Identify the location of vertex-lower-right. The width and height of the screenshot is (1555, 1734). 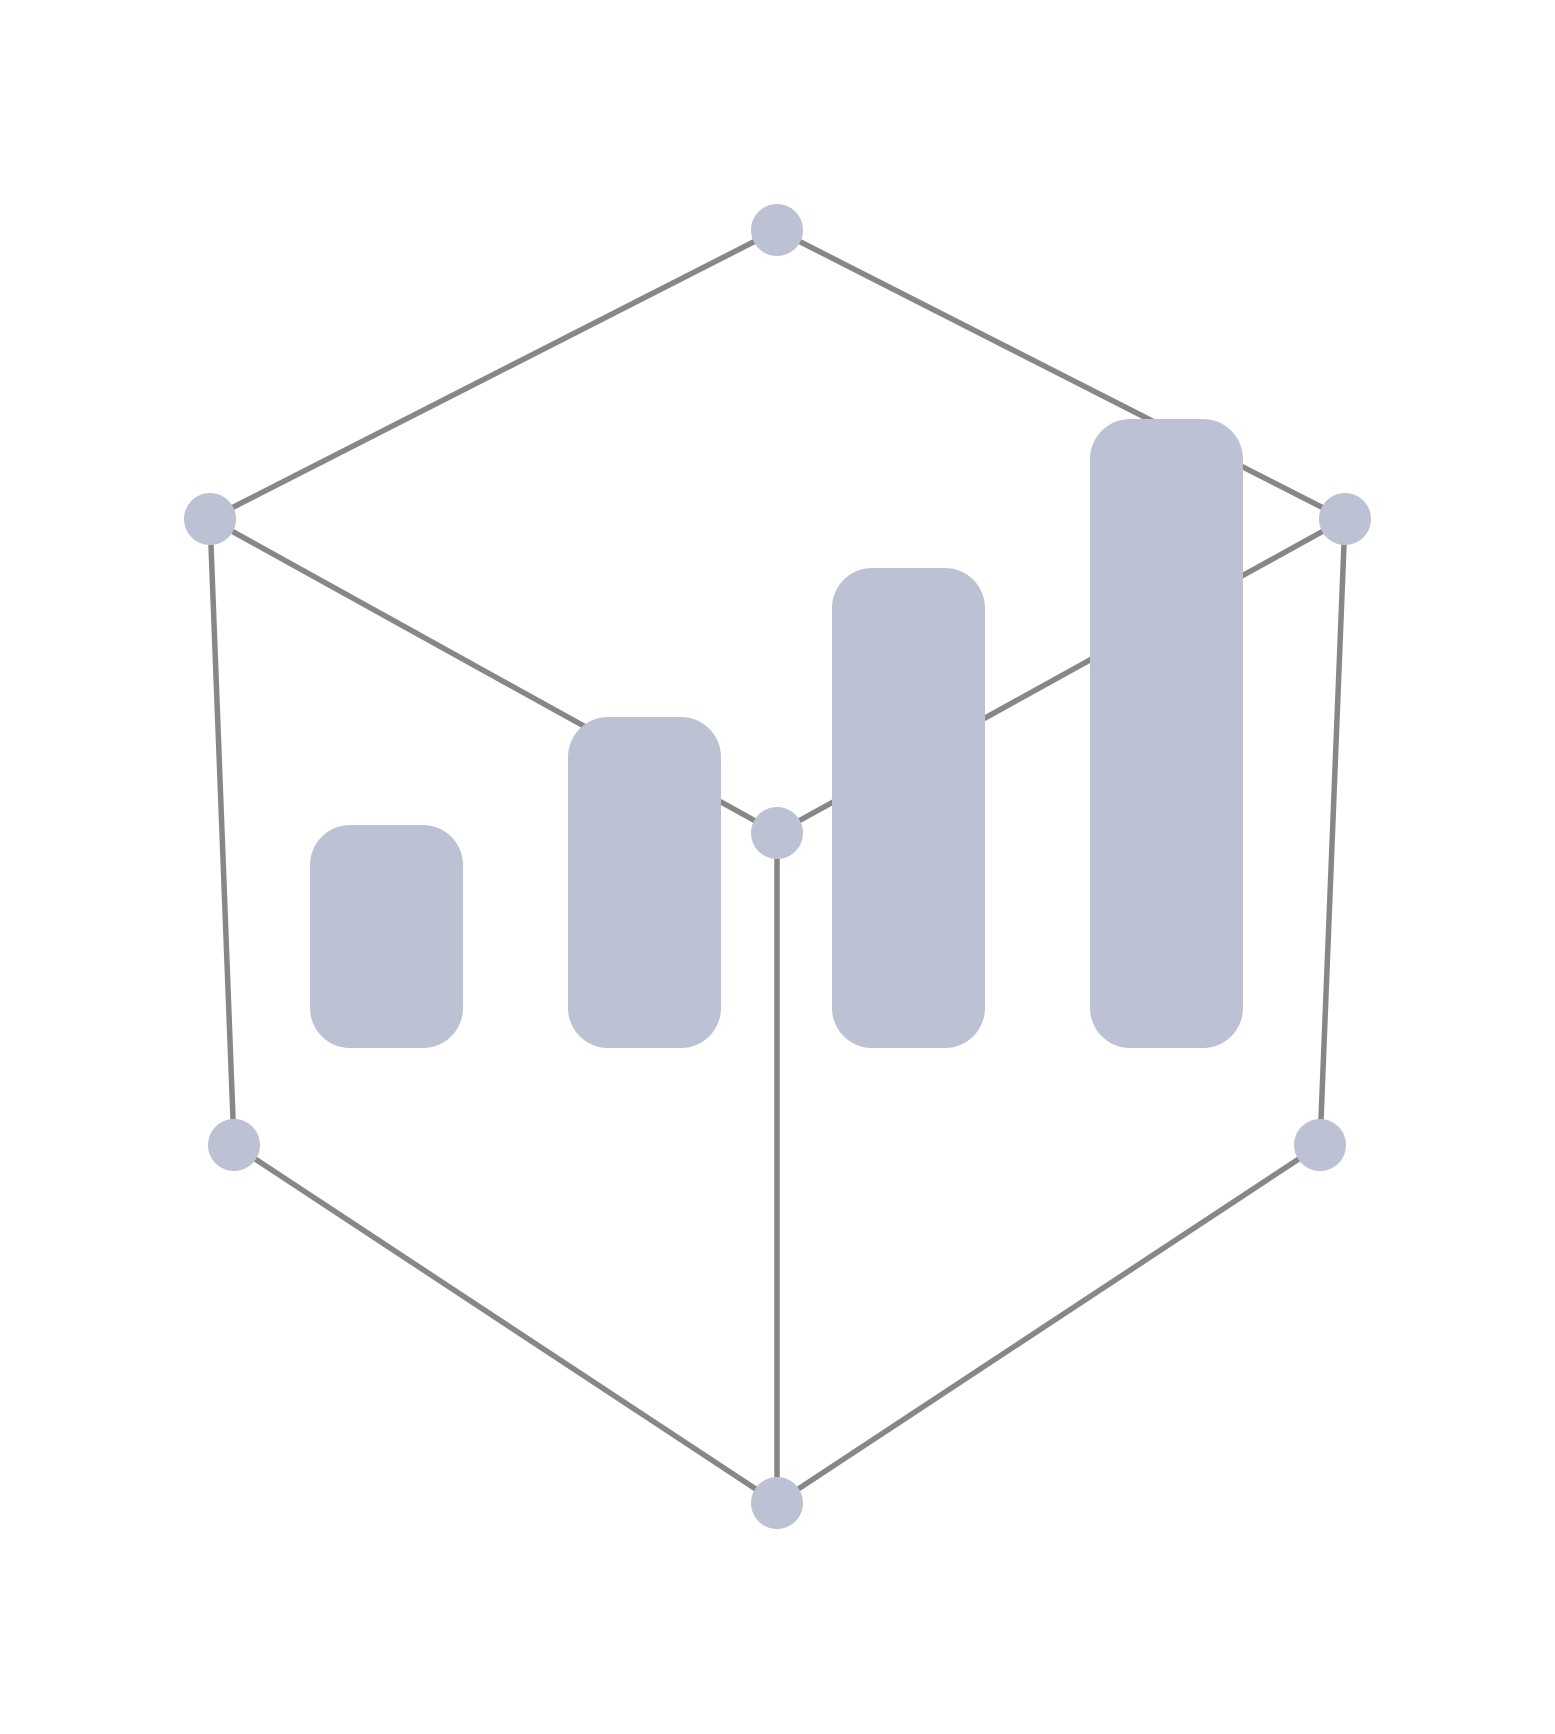
(1320, 1145).